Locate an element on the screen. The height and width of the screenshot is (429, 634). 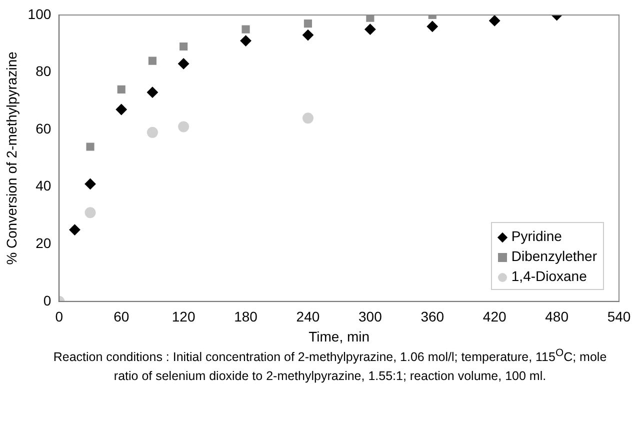
y-tick-label: 20 is located at coordinates (44, 242).